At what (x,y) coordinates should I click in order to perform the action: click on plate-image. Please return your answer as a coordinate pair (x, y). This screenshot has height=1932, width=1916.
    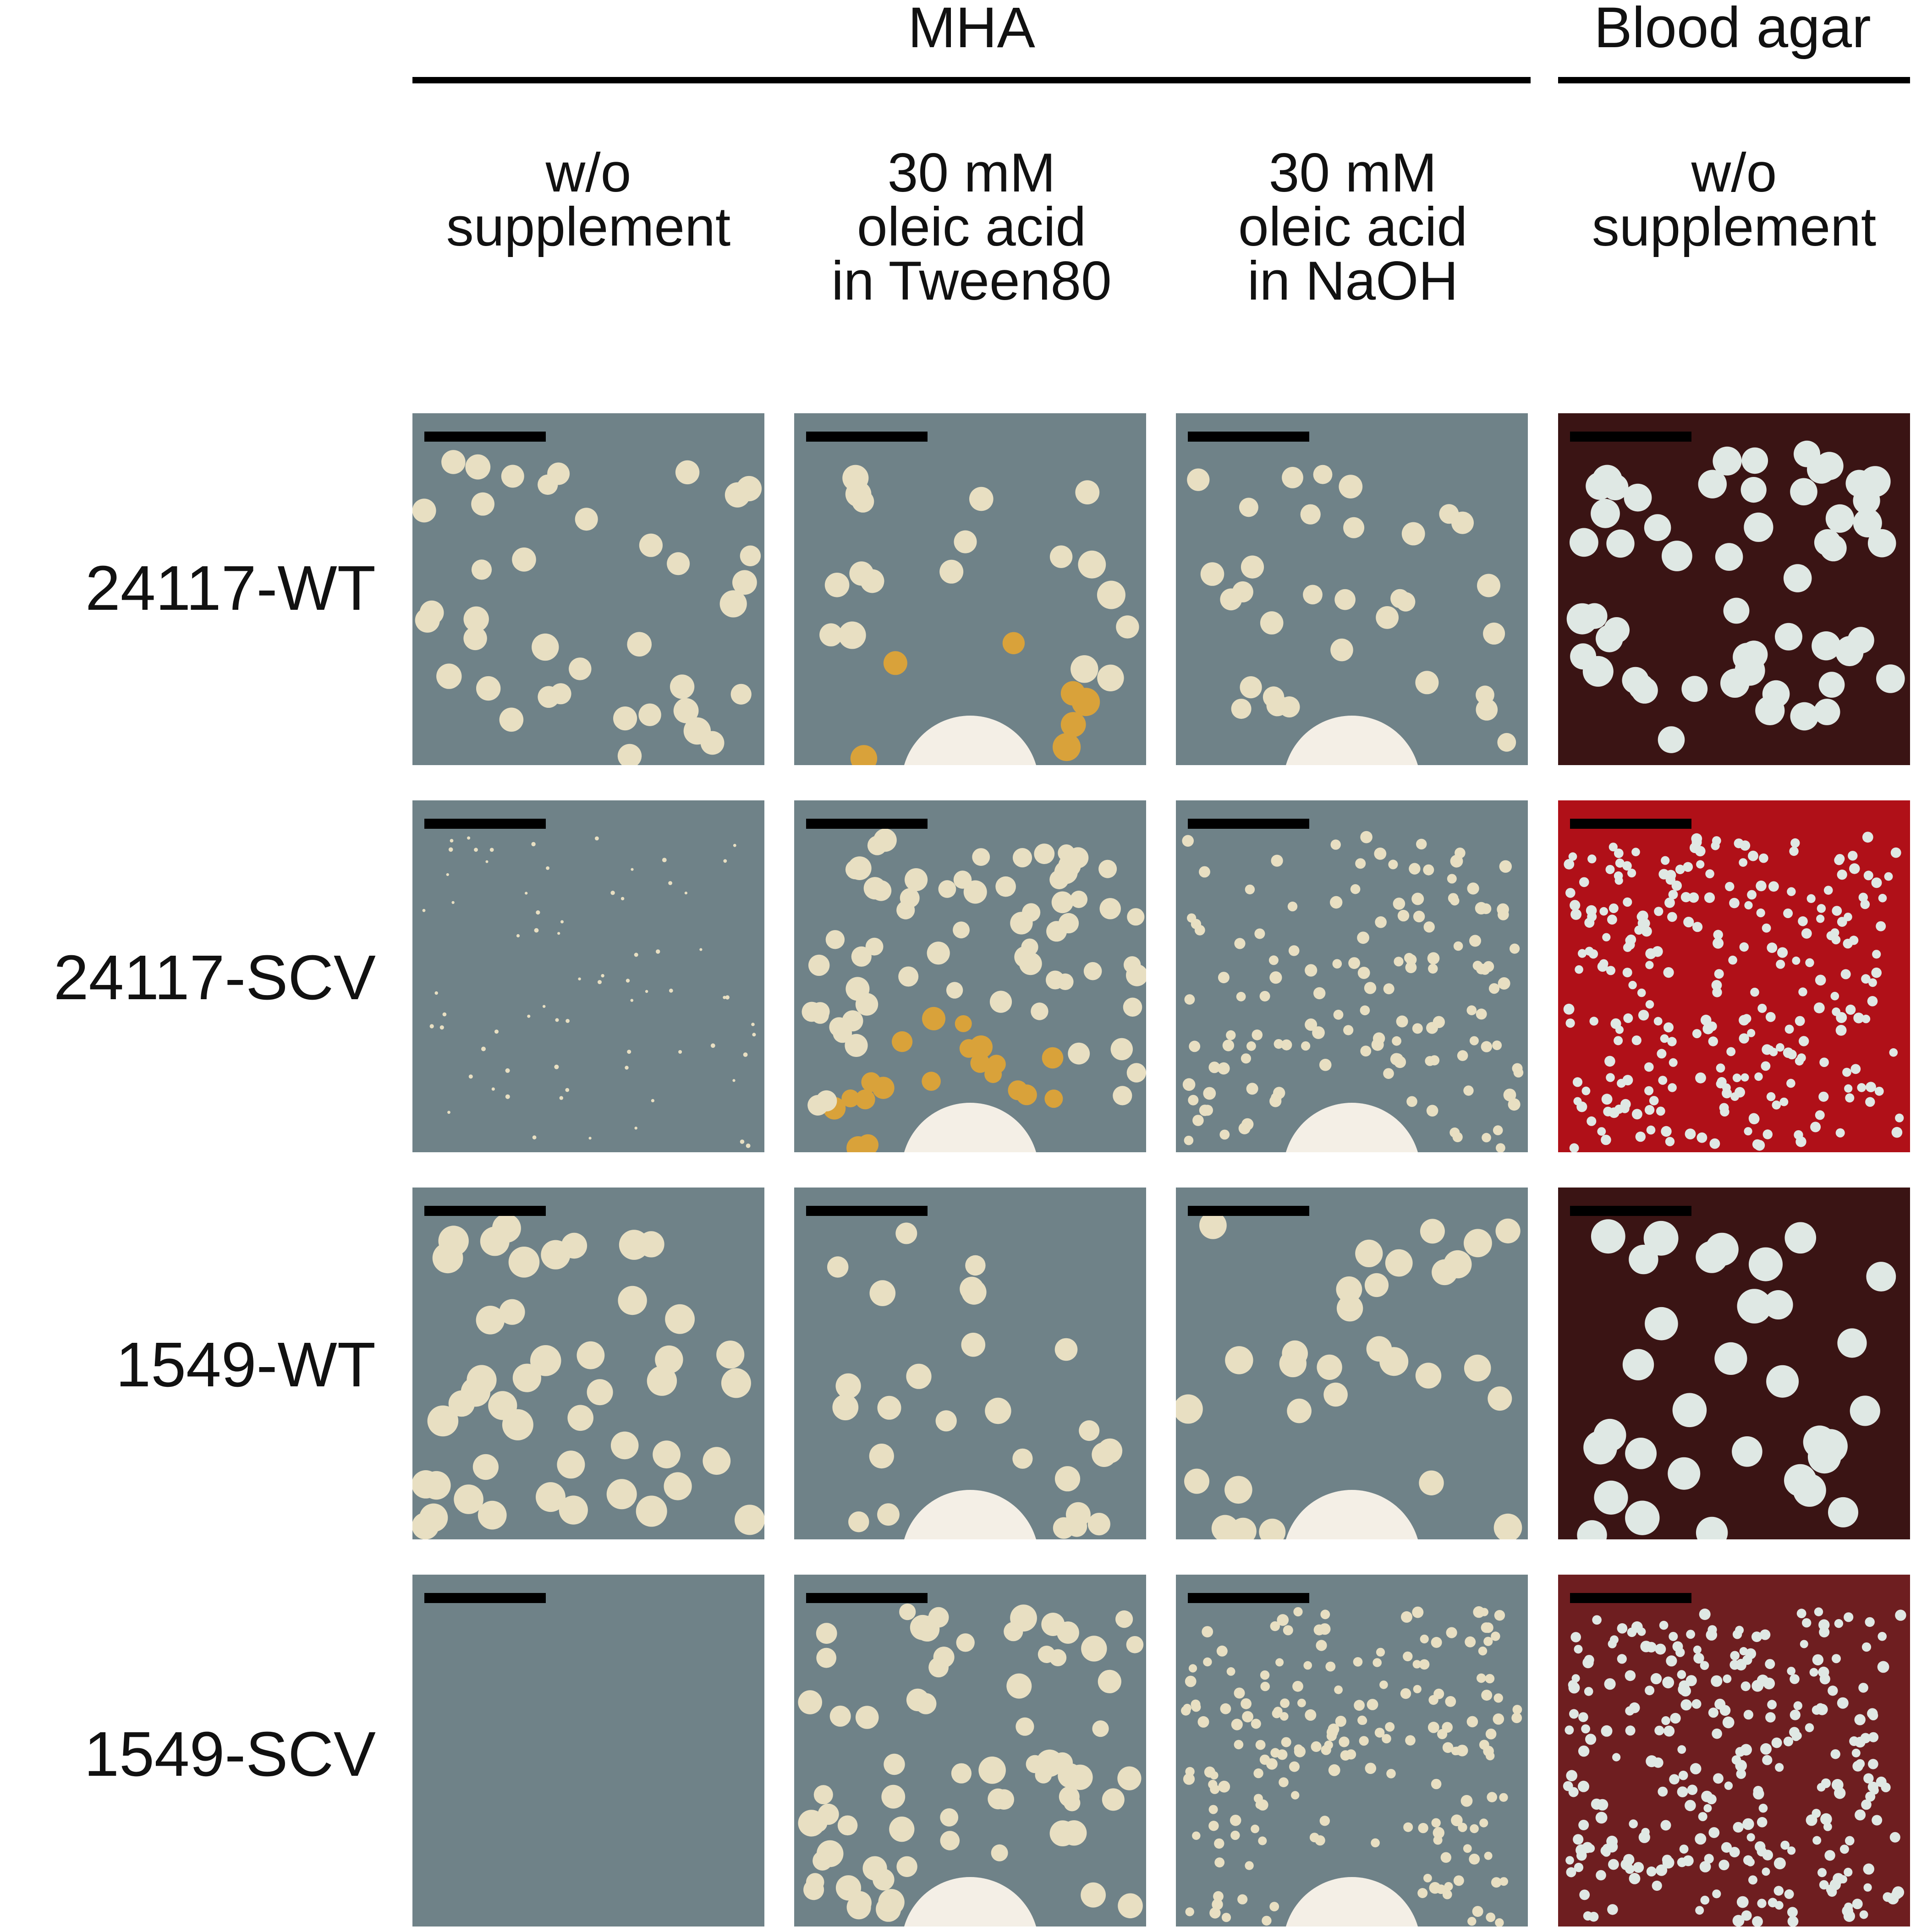
    Looking at the image, I should click on (1352, 976).